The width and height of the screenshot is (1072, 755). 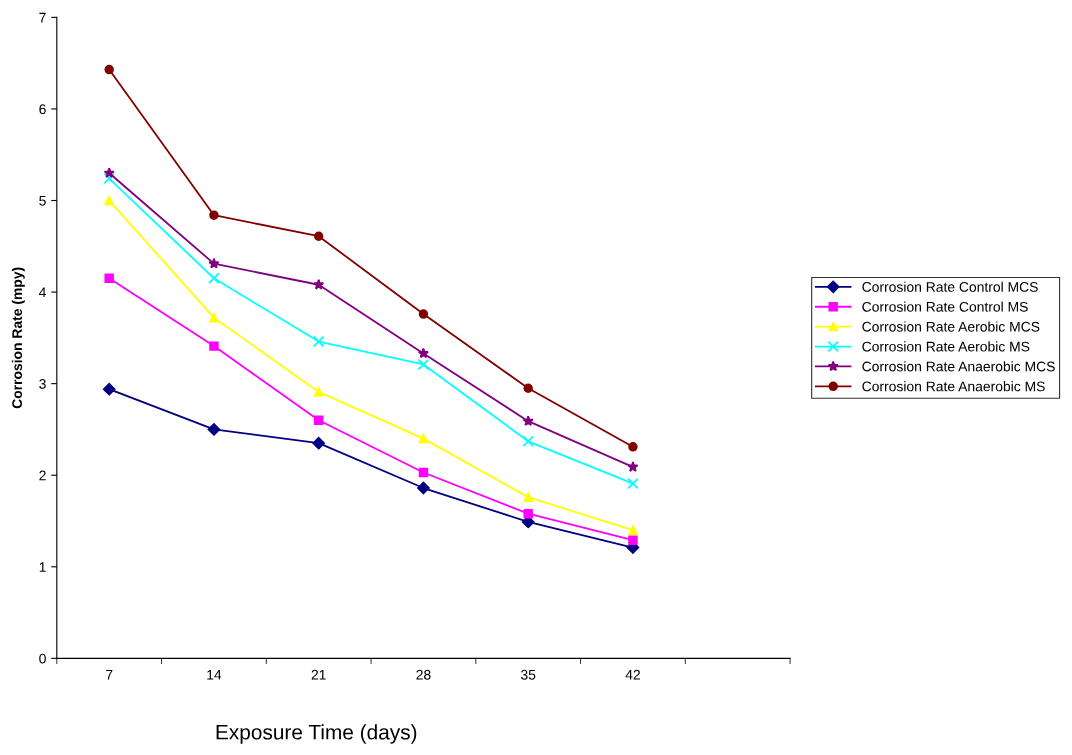 What do you see at coordinates (950, 286) in the screenshot?
I see `legend-label: Corrosion Rate Control MCS` at bounding box center [950, 286].